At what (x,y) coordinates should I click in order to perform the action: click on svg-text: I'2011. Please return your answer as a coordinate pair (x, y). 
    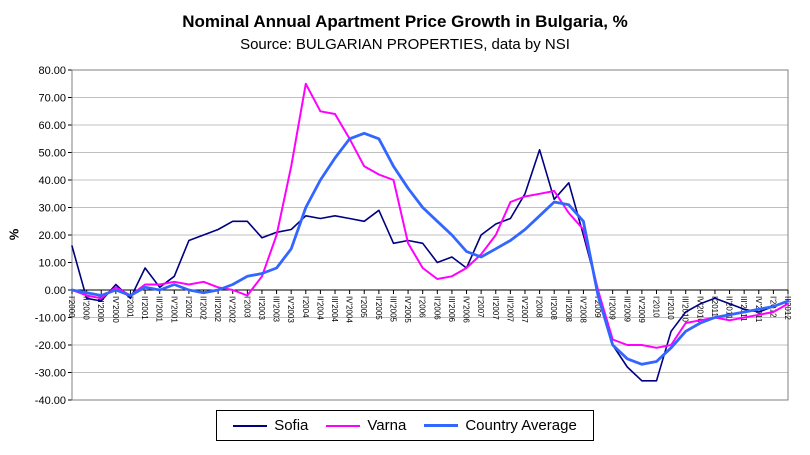
    Looking at the image, I should click on (714, 307).